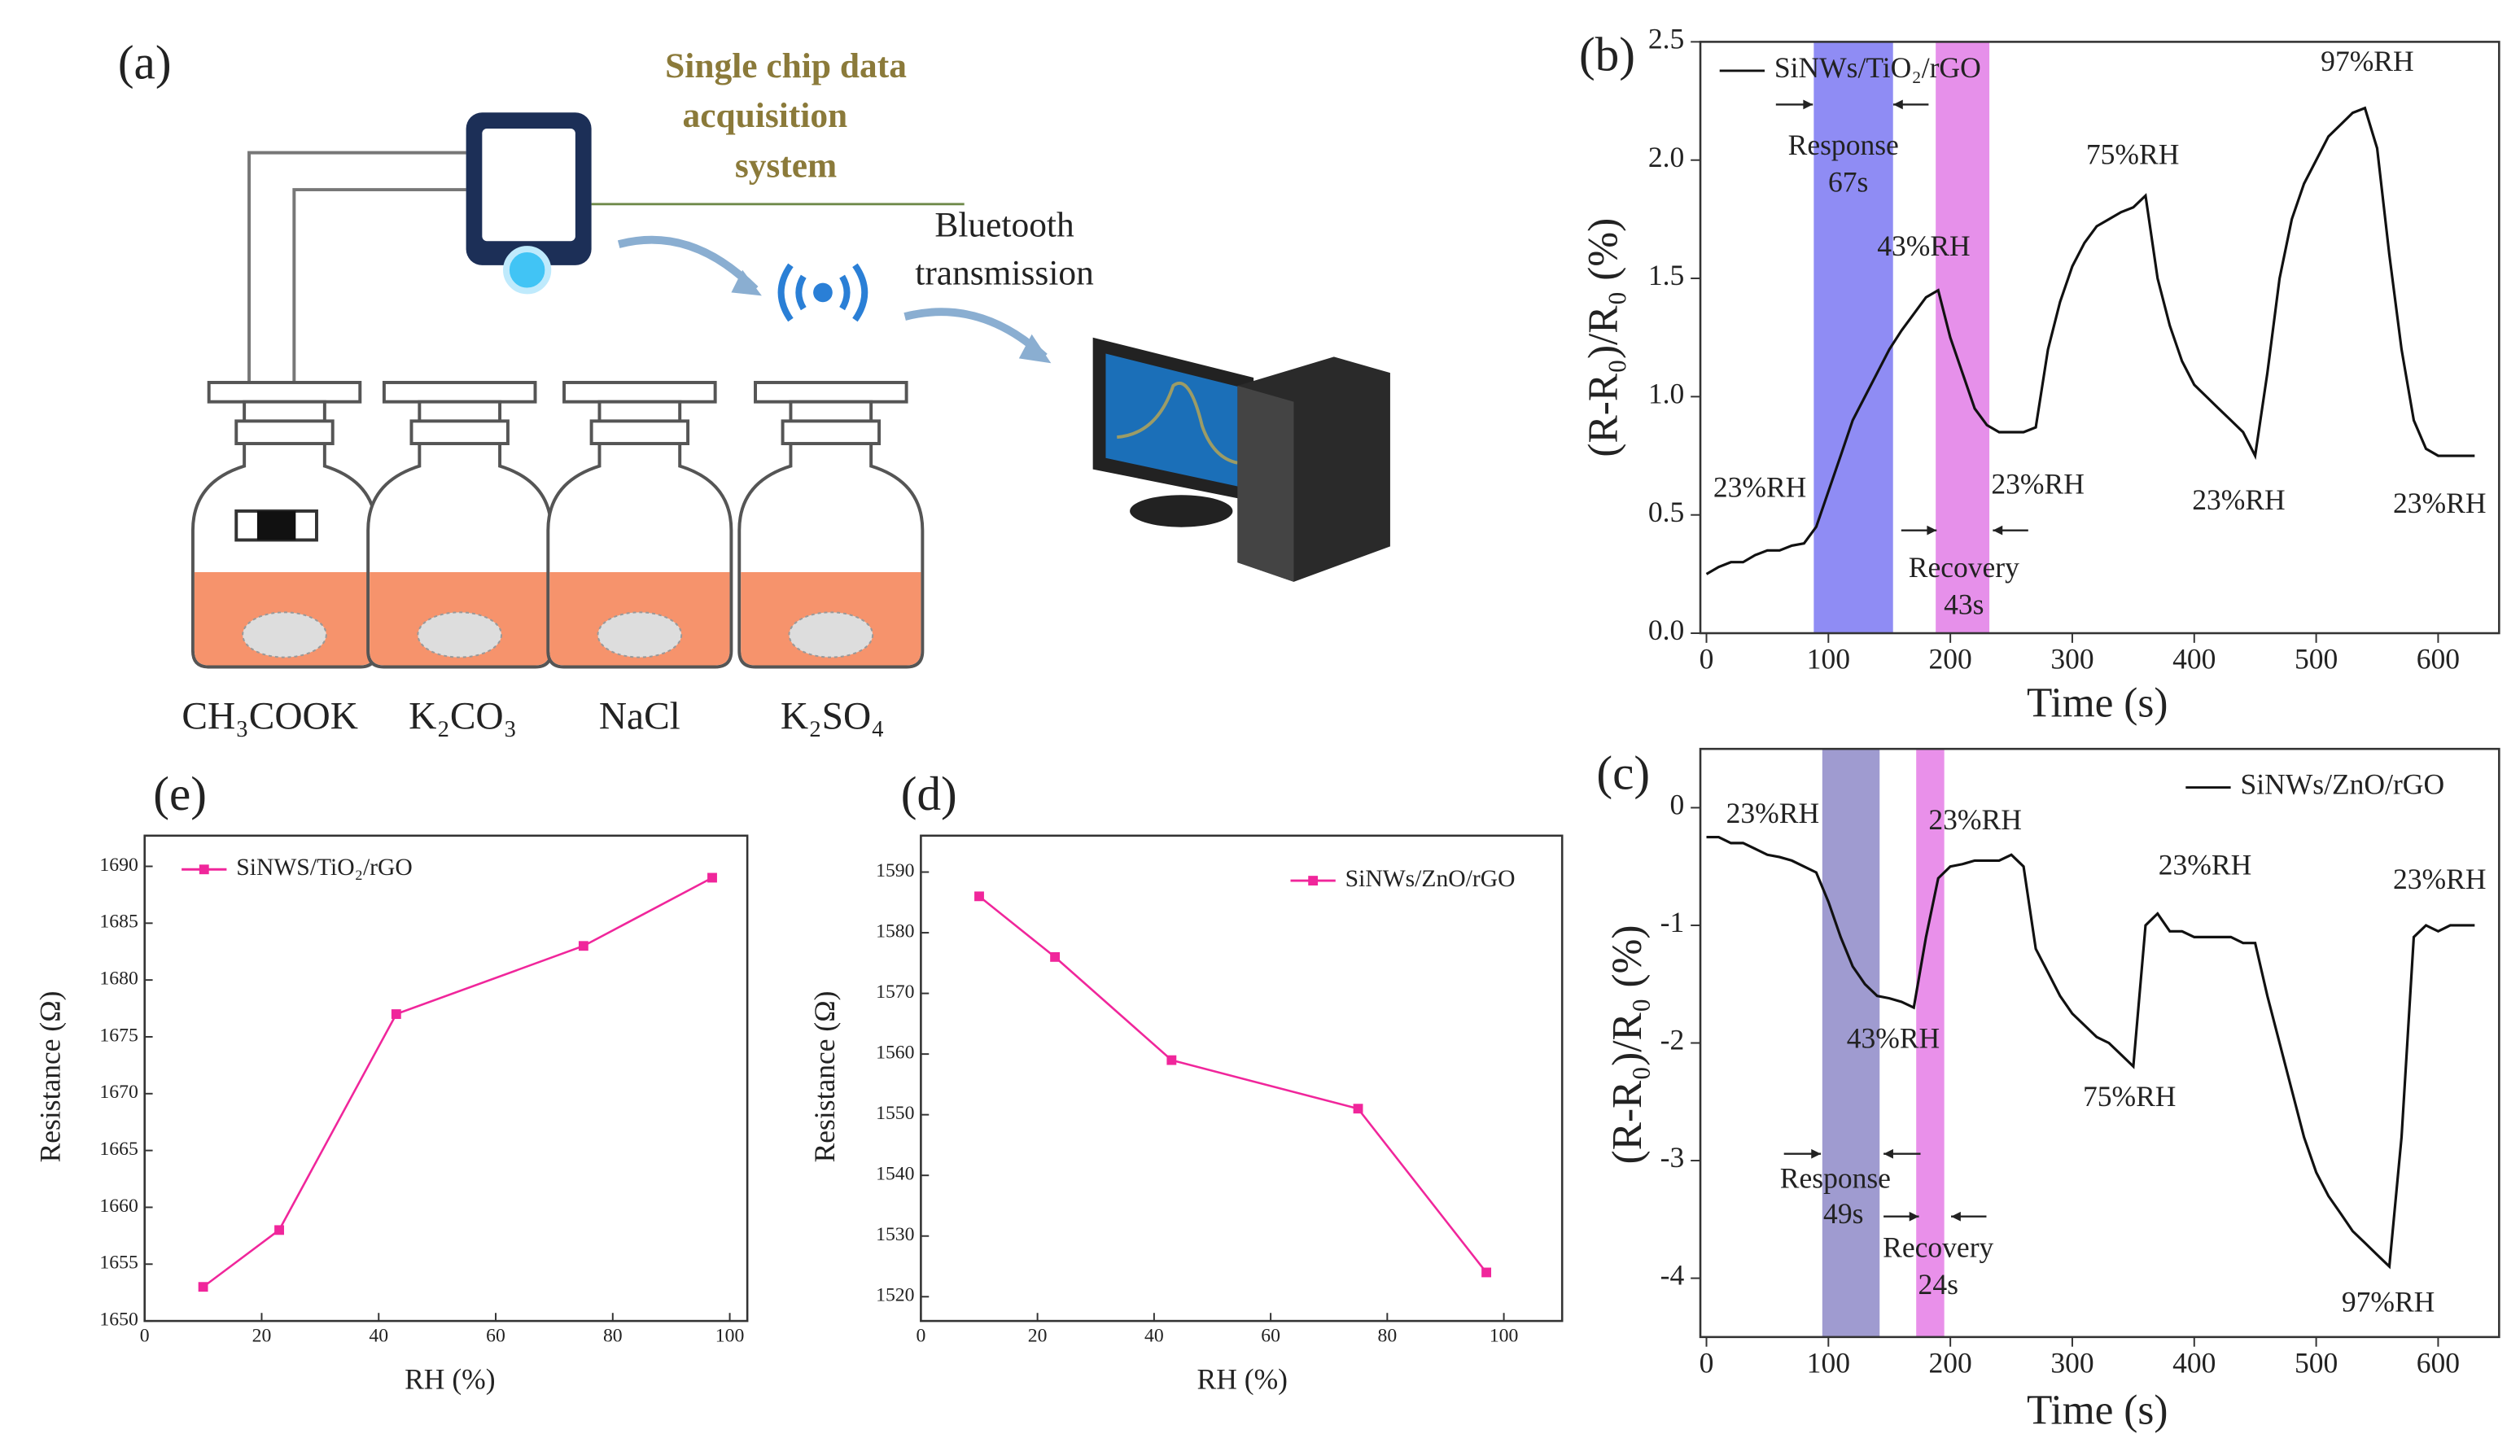  I want to click on y-tick-label: -3, so click(1672, 1157).